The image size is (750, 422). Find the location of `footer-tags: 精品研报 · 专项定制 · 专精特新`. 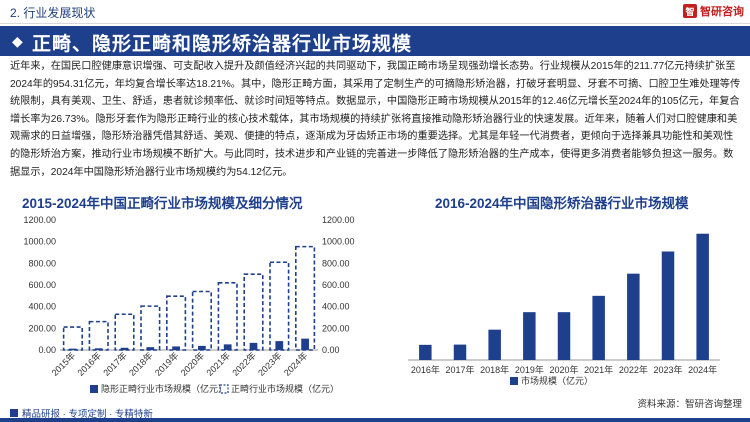

footer-tags: 精品研报 · 专项定制 · 专精特新 is located at coordinates (81, 413).